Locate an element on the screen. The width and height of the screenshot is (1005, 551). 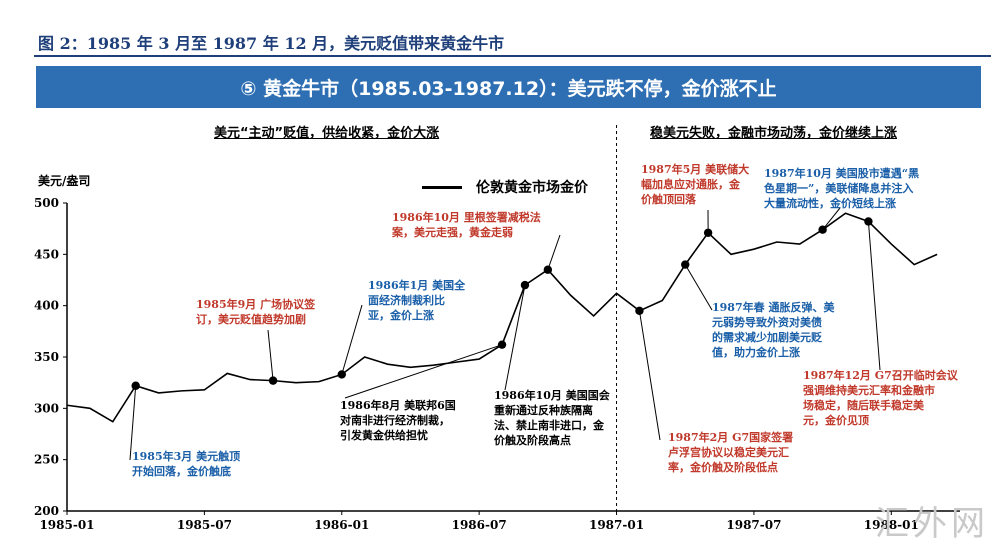
annotation-line: 值，助力金价上涨 is located at coordinates (756, 352).